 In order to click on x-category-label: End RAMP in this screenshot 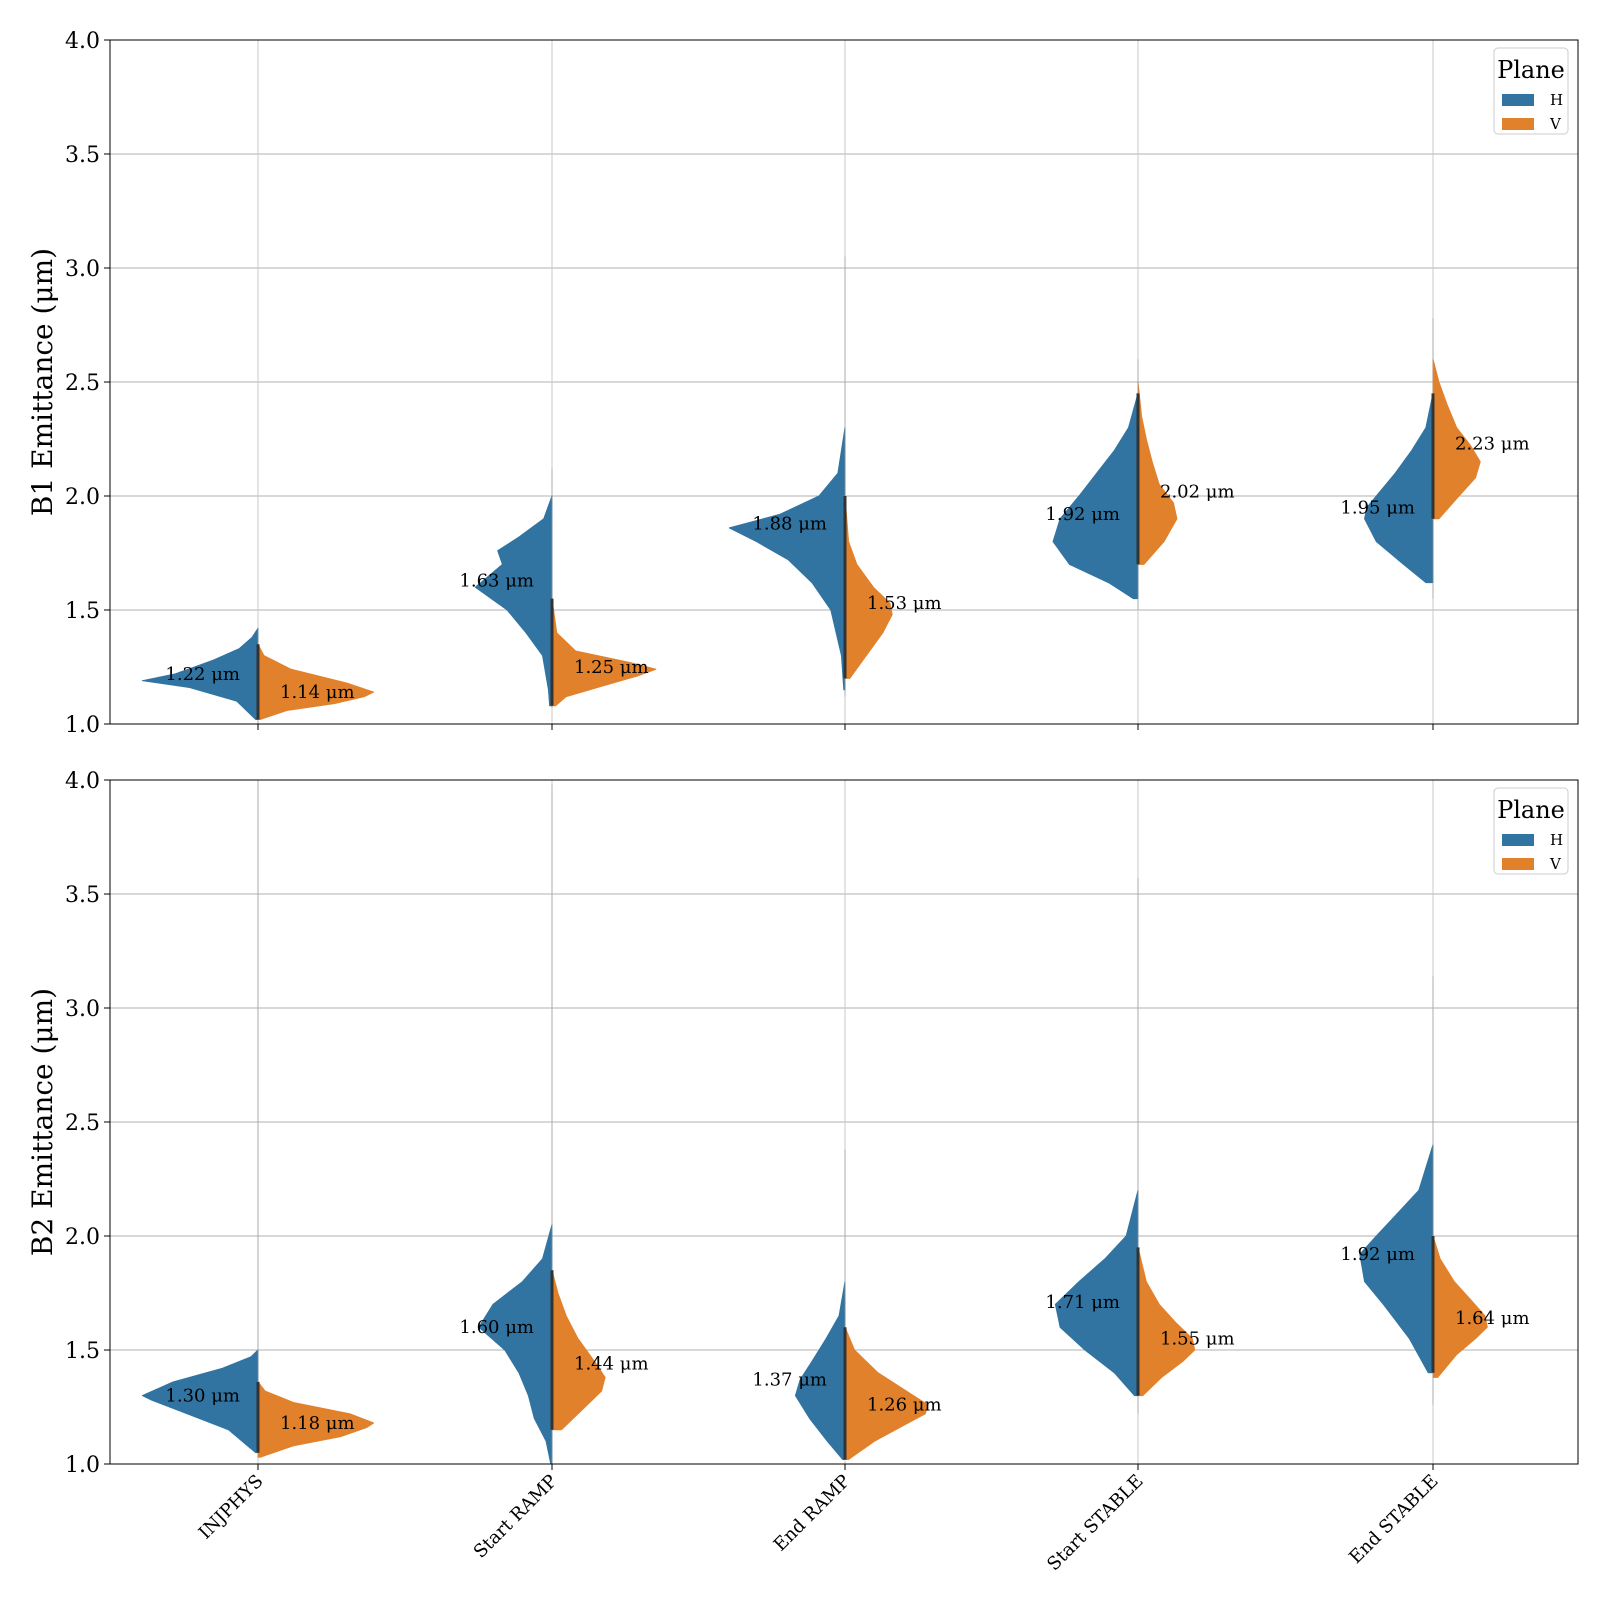, I will do `click(812, 1513)`.